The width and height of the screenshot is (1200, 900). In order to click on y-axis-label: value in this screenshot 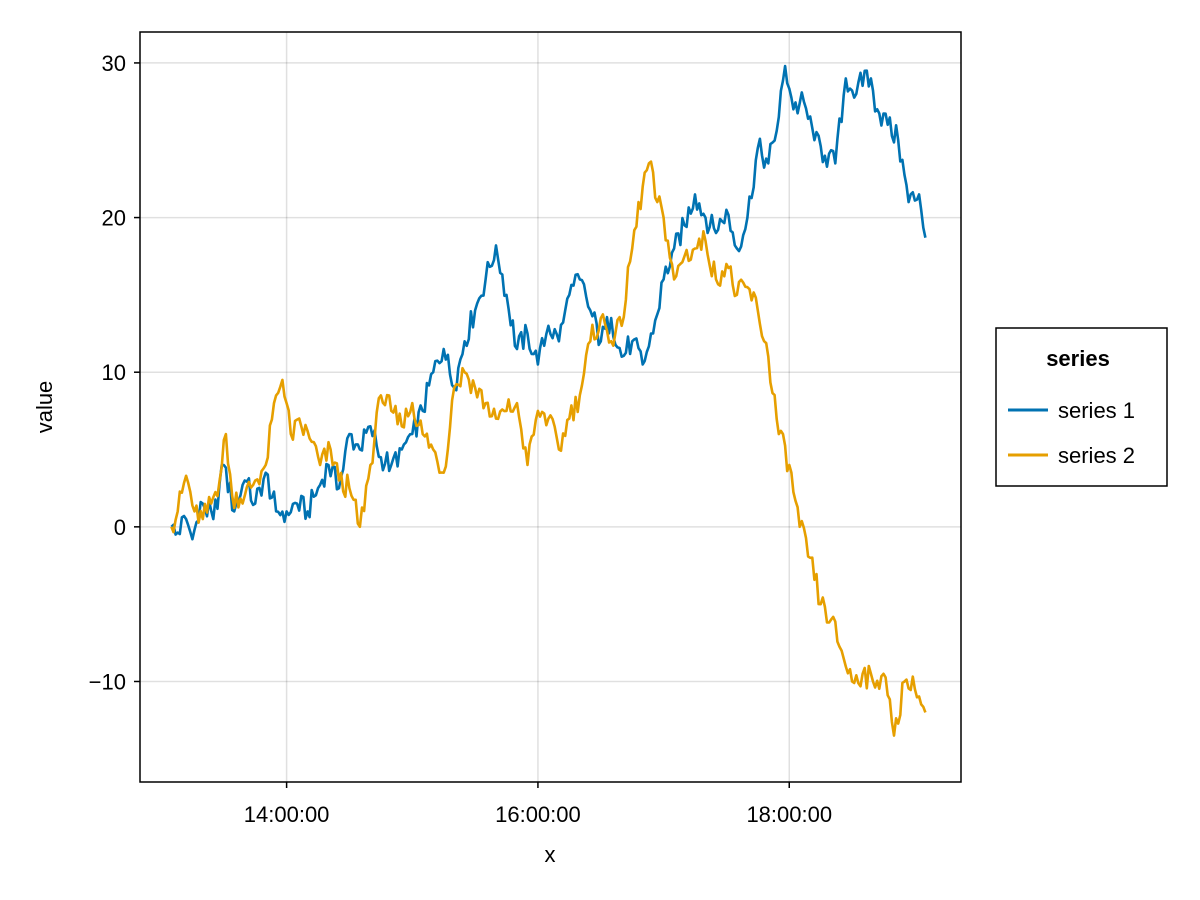, I will do `click(44, 407)`.